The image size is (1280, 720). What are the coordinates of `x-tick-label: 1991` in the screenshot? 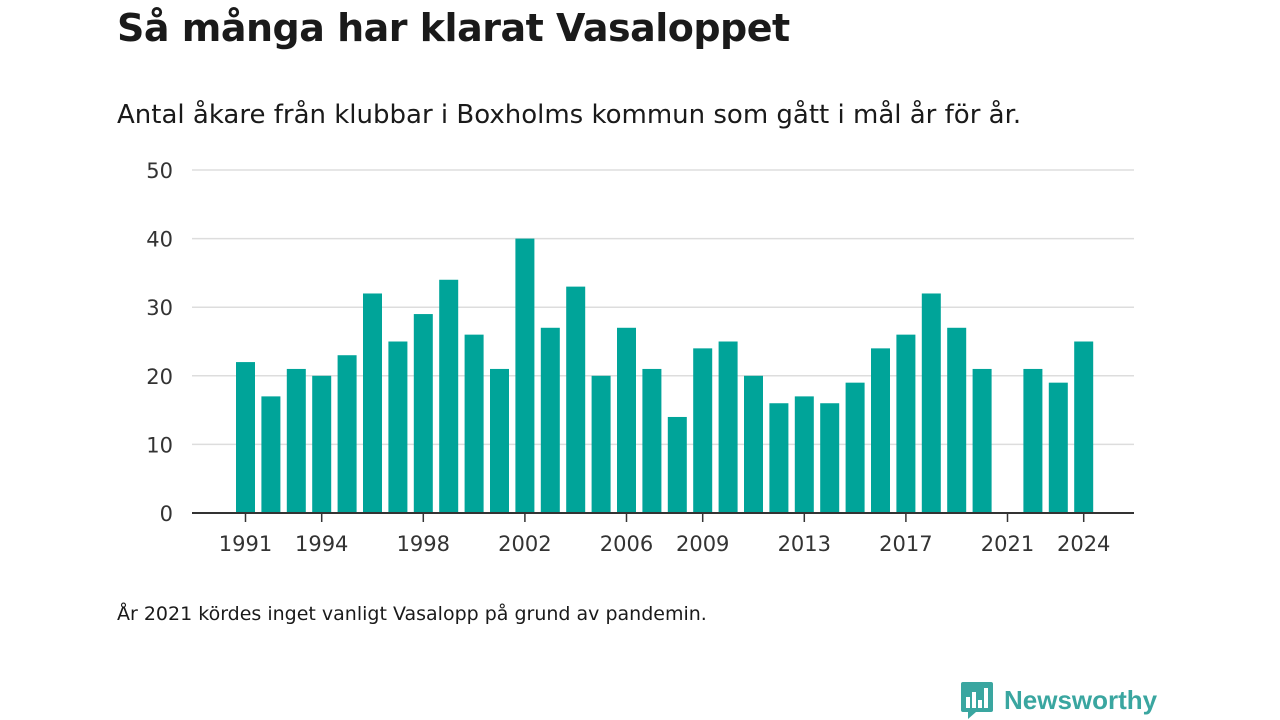 It's located at (245, 544).